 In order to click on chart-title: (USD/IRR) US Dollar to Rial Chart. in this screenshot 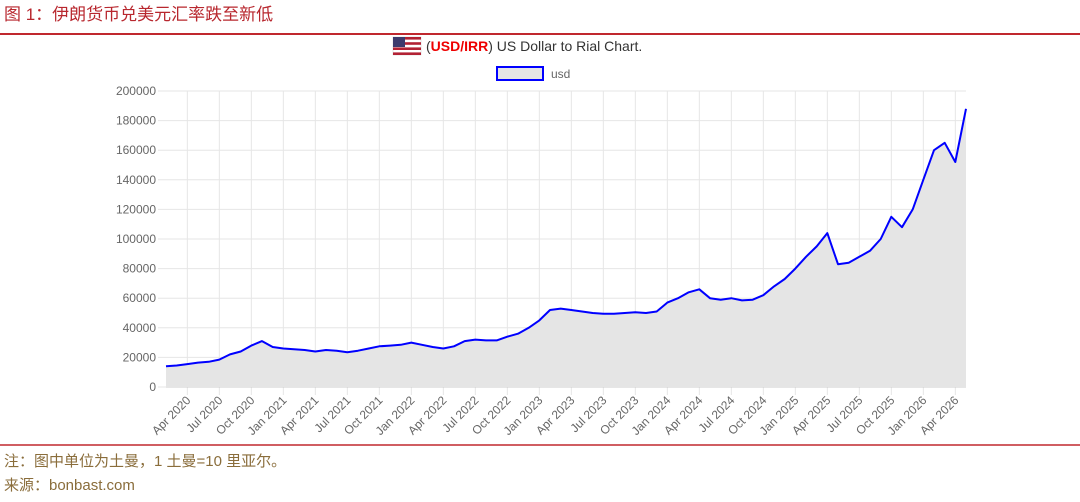, I will do `click(534, 46)`.